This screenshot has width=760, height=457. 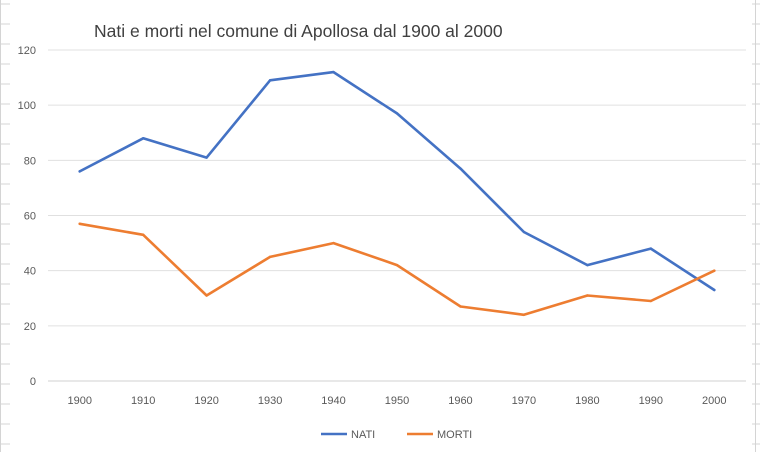 I want to click on legend-label: MORTI, so click(x=454, y=435).